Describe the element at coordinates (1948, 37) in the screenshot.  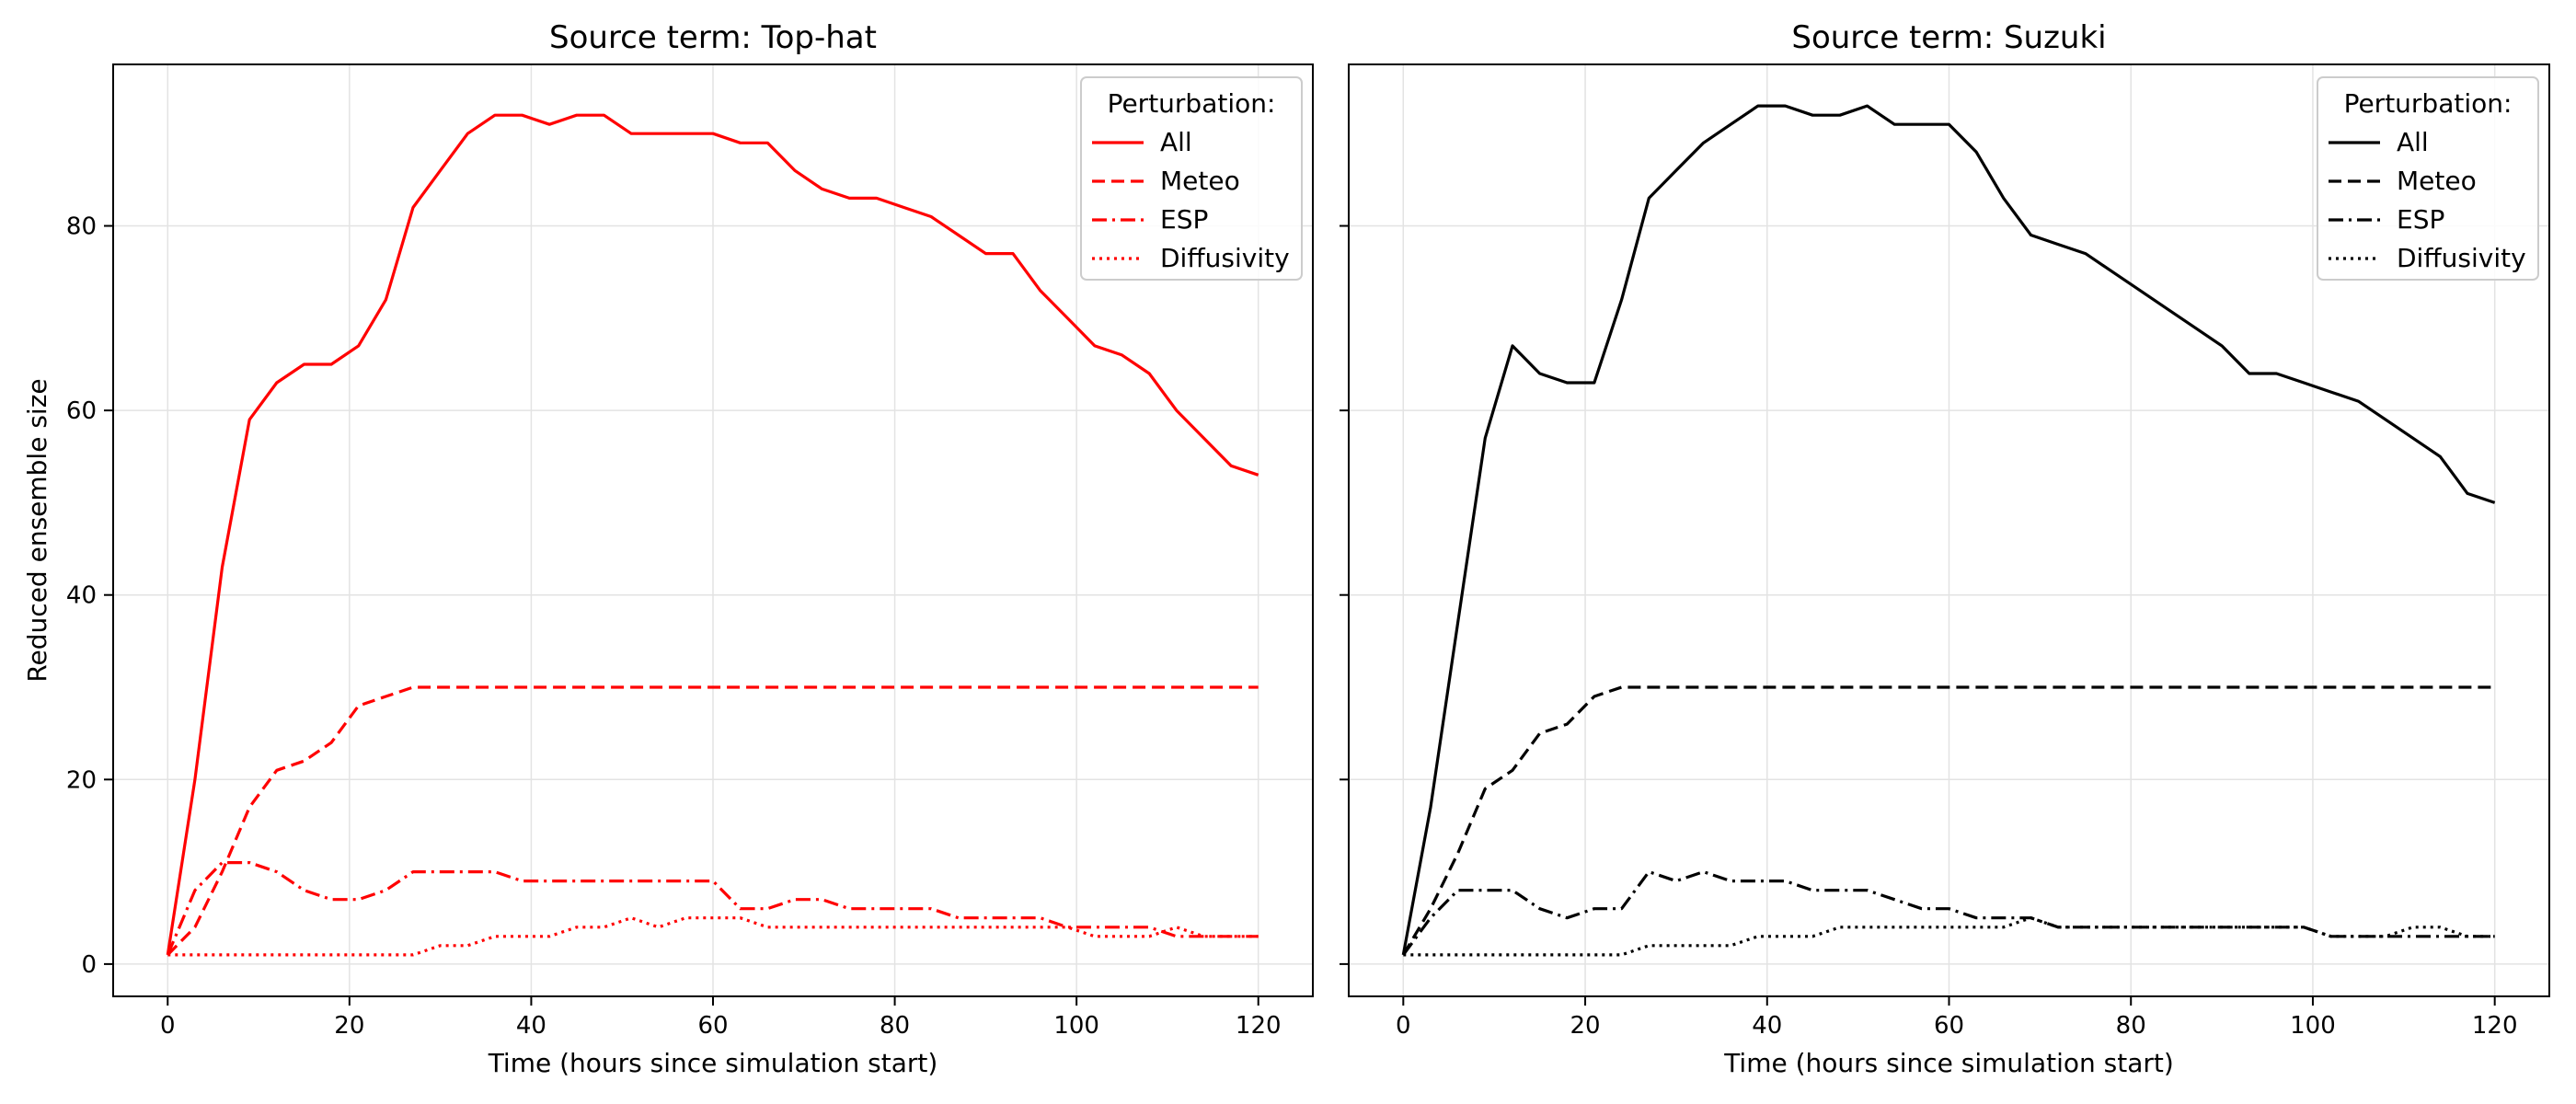
I see `chart-title: Source term: Suzuki` at that location.